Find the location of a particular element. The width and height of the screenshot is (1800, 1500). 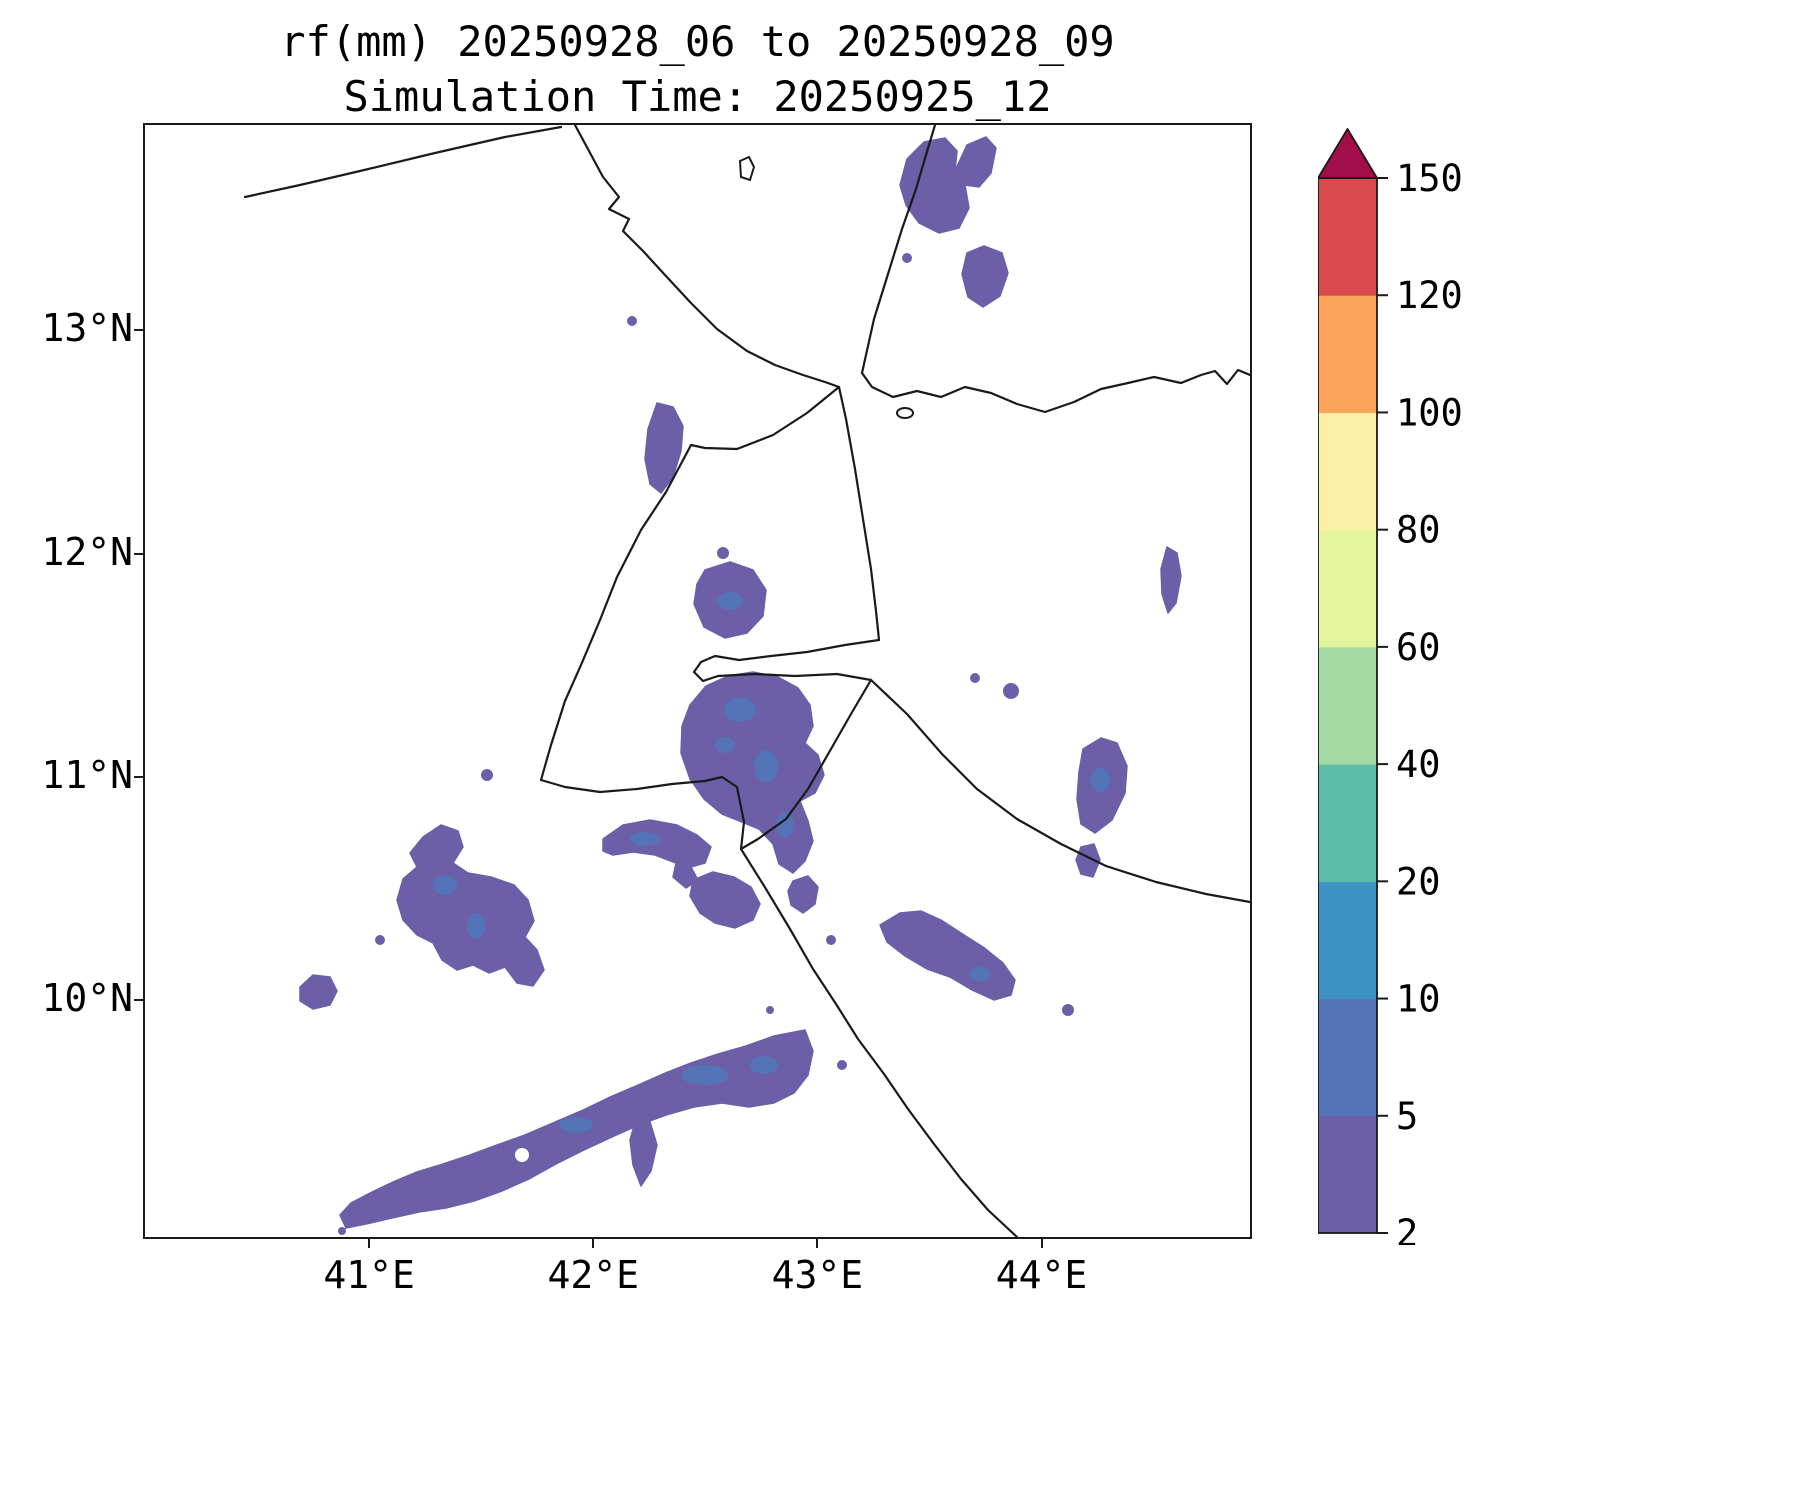

colorbar-tick-label: 80 is located at coordinates (1418, 530).